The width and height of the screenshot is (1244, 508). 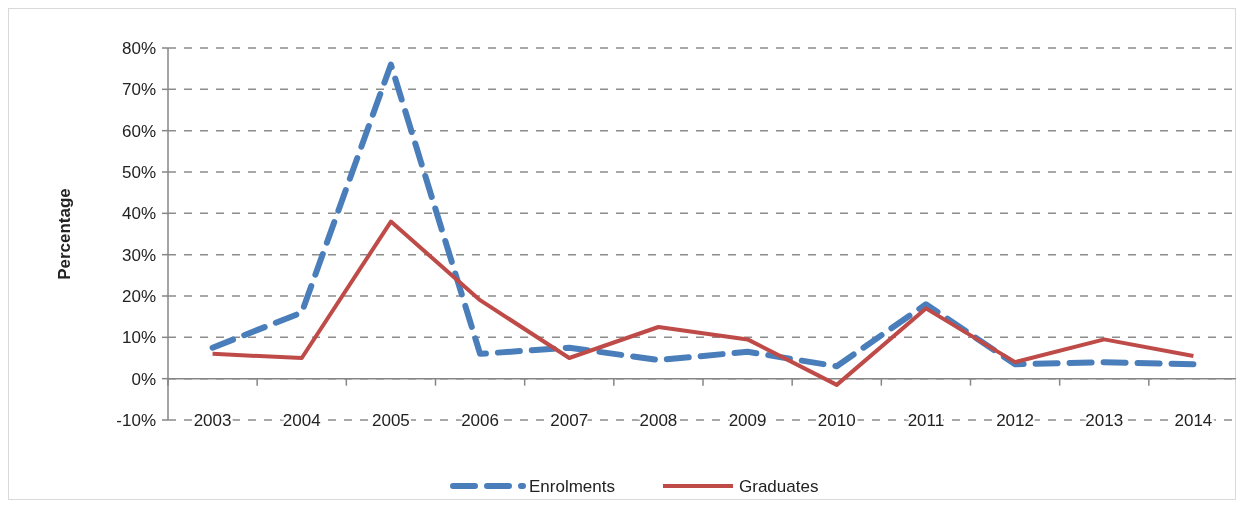 I want to click on x-tick-label: 2011, so click(x=926, y=420).